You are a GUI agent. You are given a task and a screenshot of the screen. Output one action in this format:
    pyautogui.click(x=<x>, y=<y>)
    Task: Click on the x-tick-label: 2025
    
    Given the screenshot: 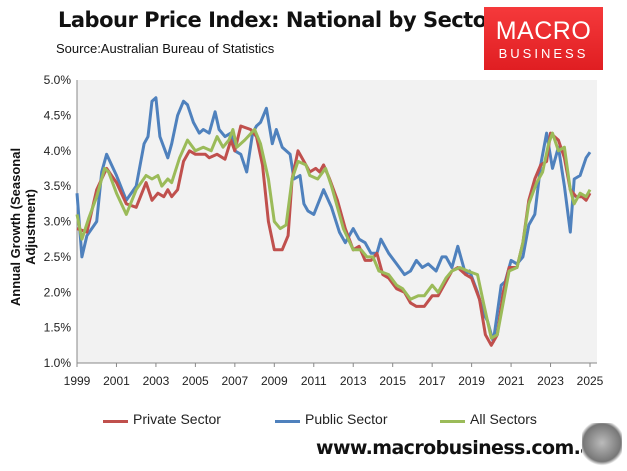 What is the action you would take?
    pyautogui.click(x=590, y=381)
    